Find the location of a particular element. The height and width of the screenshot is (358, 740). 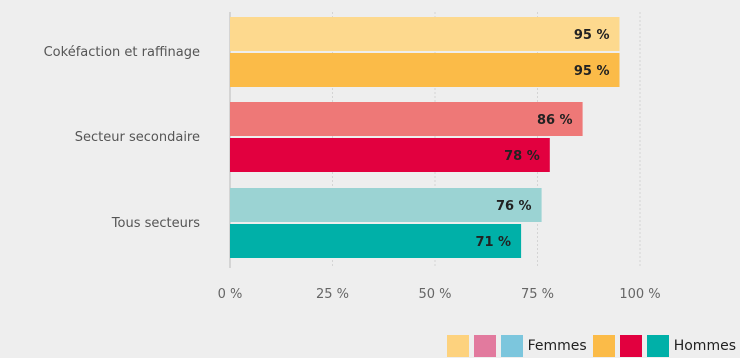

category-label: Cokéfaction et raffinage is located at coordinates (122, 52).